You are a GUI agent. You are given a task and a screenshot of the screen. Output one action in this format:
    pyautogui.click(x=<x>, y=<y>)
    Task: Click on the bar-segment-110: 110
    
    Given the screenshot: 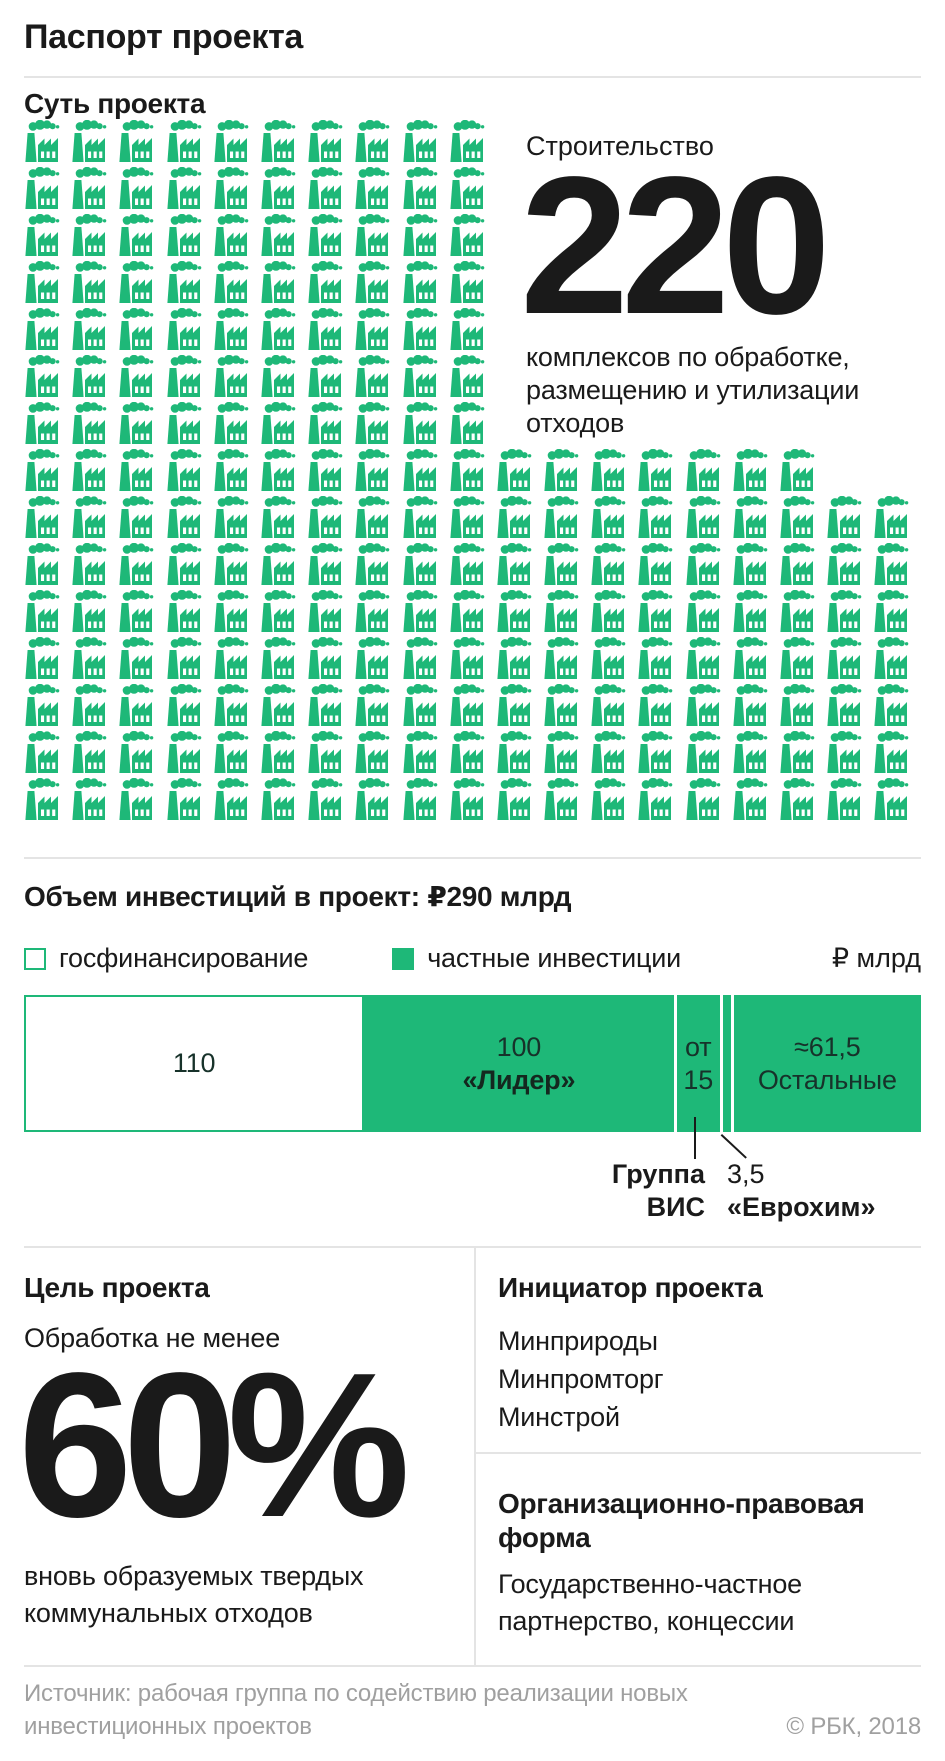 What is the action you would take?
    pyautogui.click(x=194, y=1063)
    